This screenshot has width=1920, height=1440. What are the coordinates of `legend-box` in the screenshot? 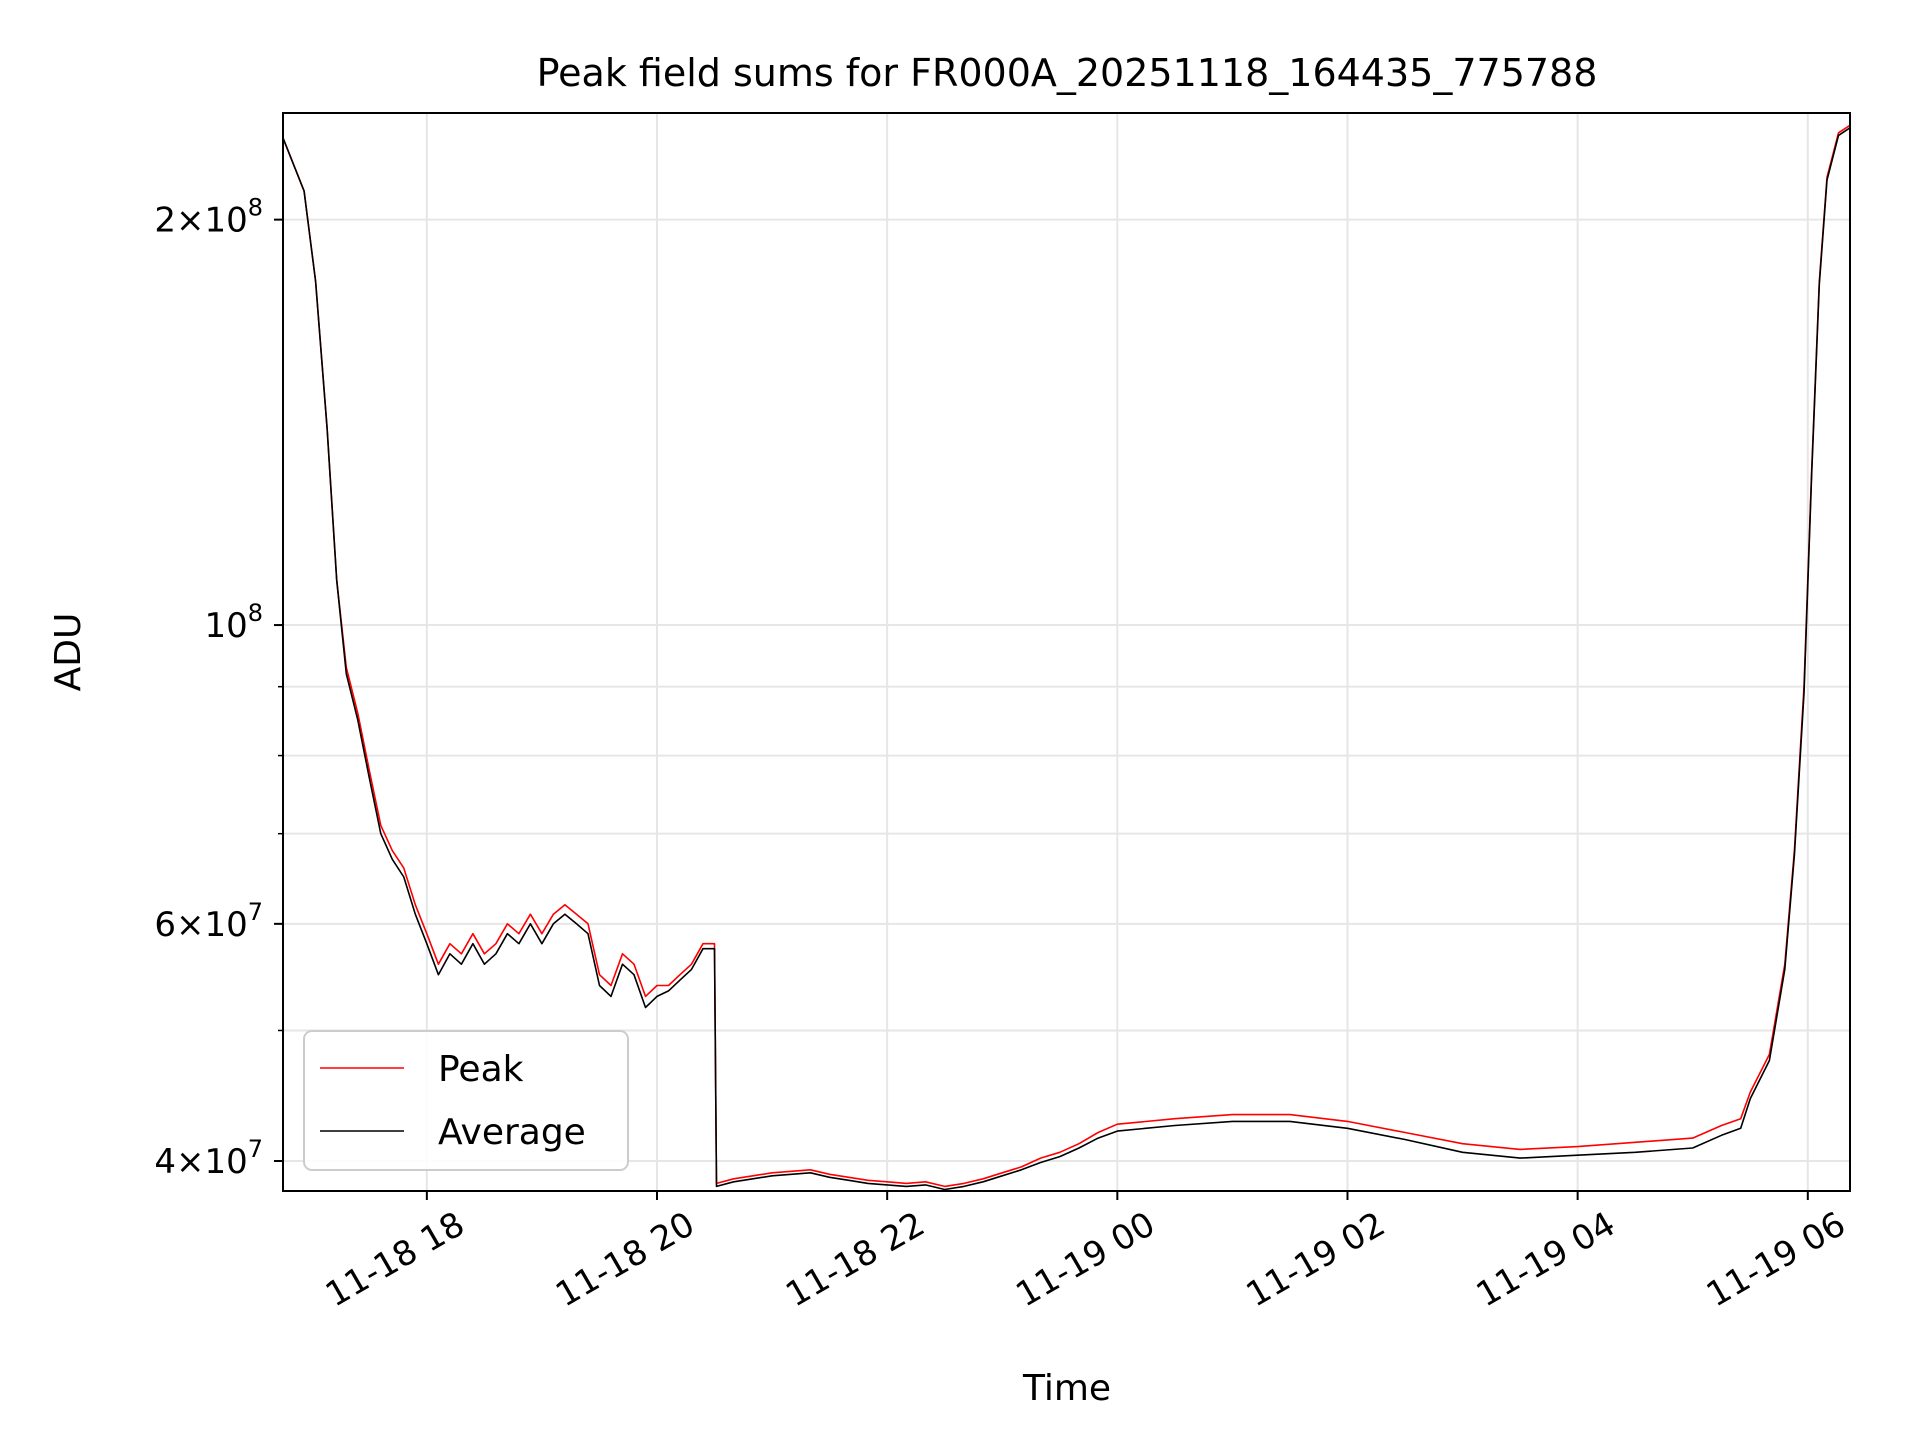 It's located at (466, 1100).